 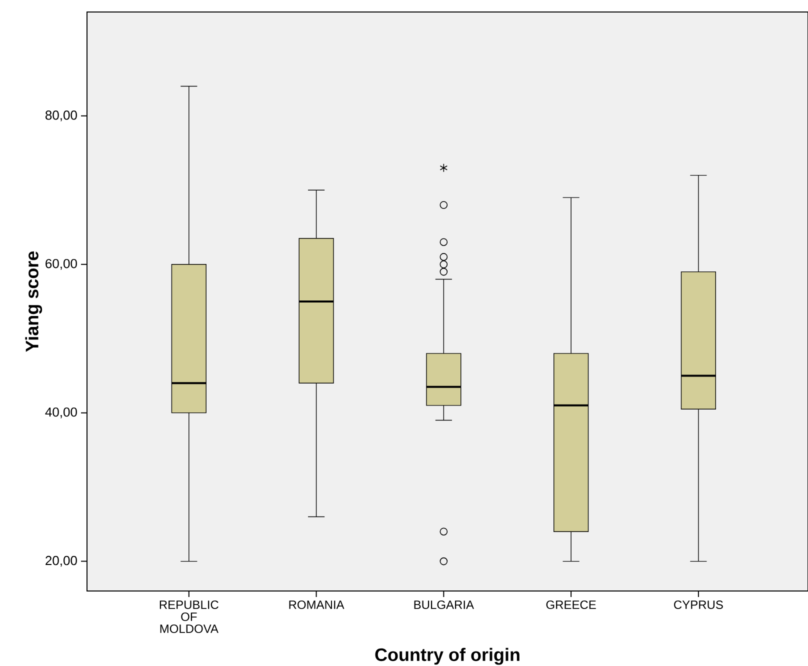 What do you see at coordinates (189, 617) in the screenshot?
I see `x-tick-label: REPUBLIC OF MOLDOVA` at bounding box center [189, 617].